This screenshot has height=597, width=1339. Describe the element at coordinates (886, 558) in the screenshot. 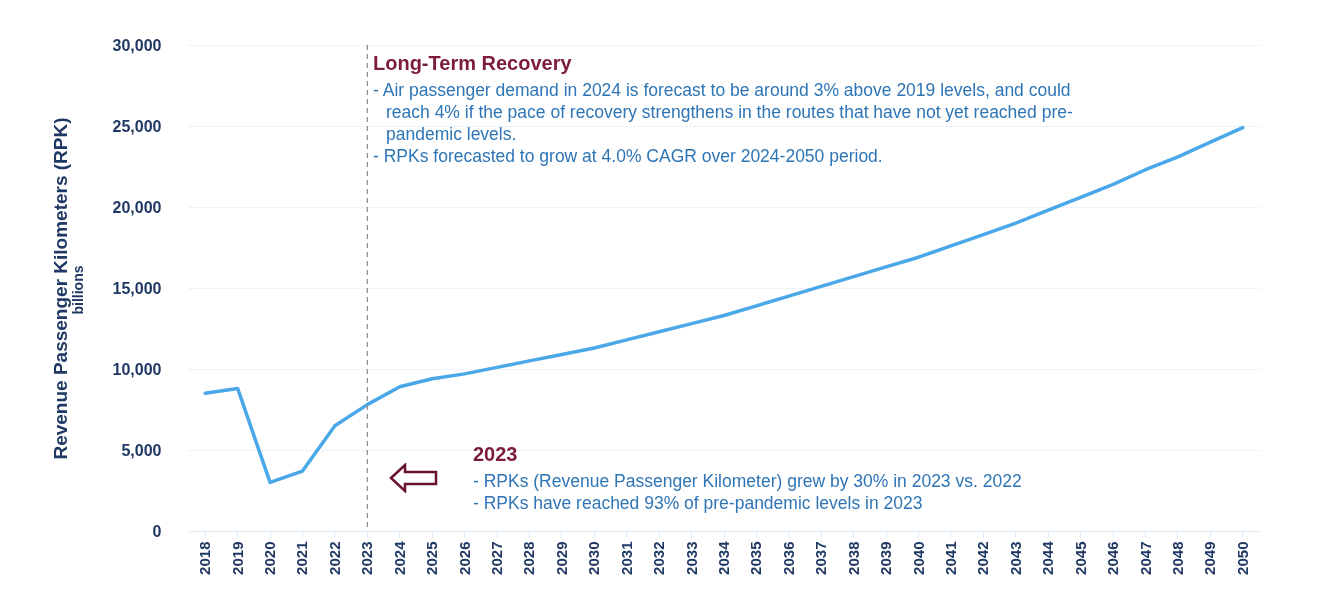

I see `x-tick-label: 2039` at that location.